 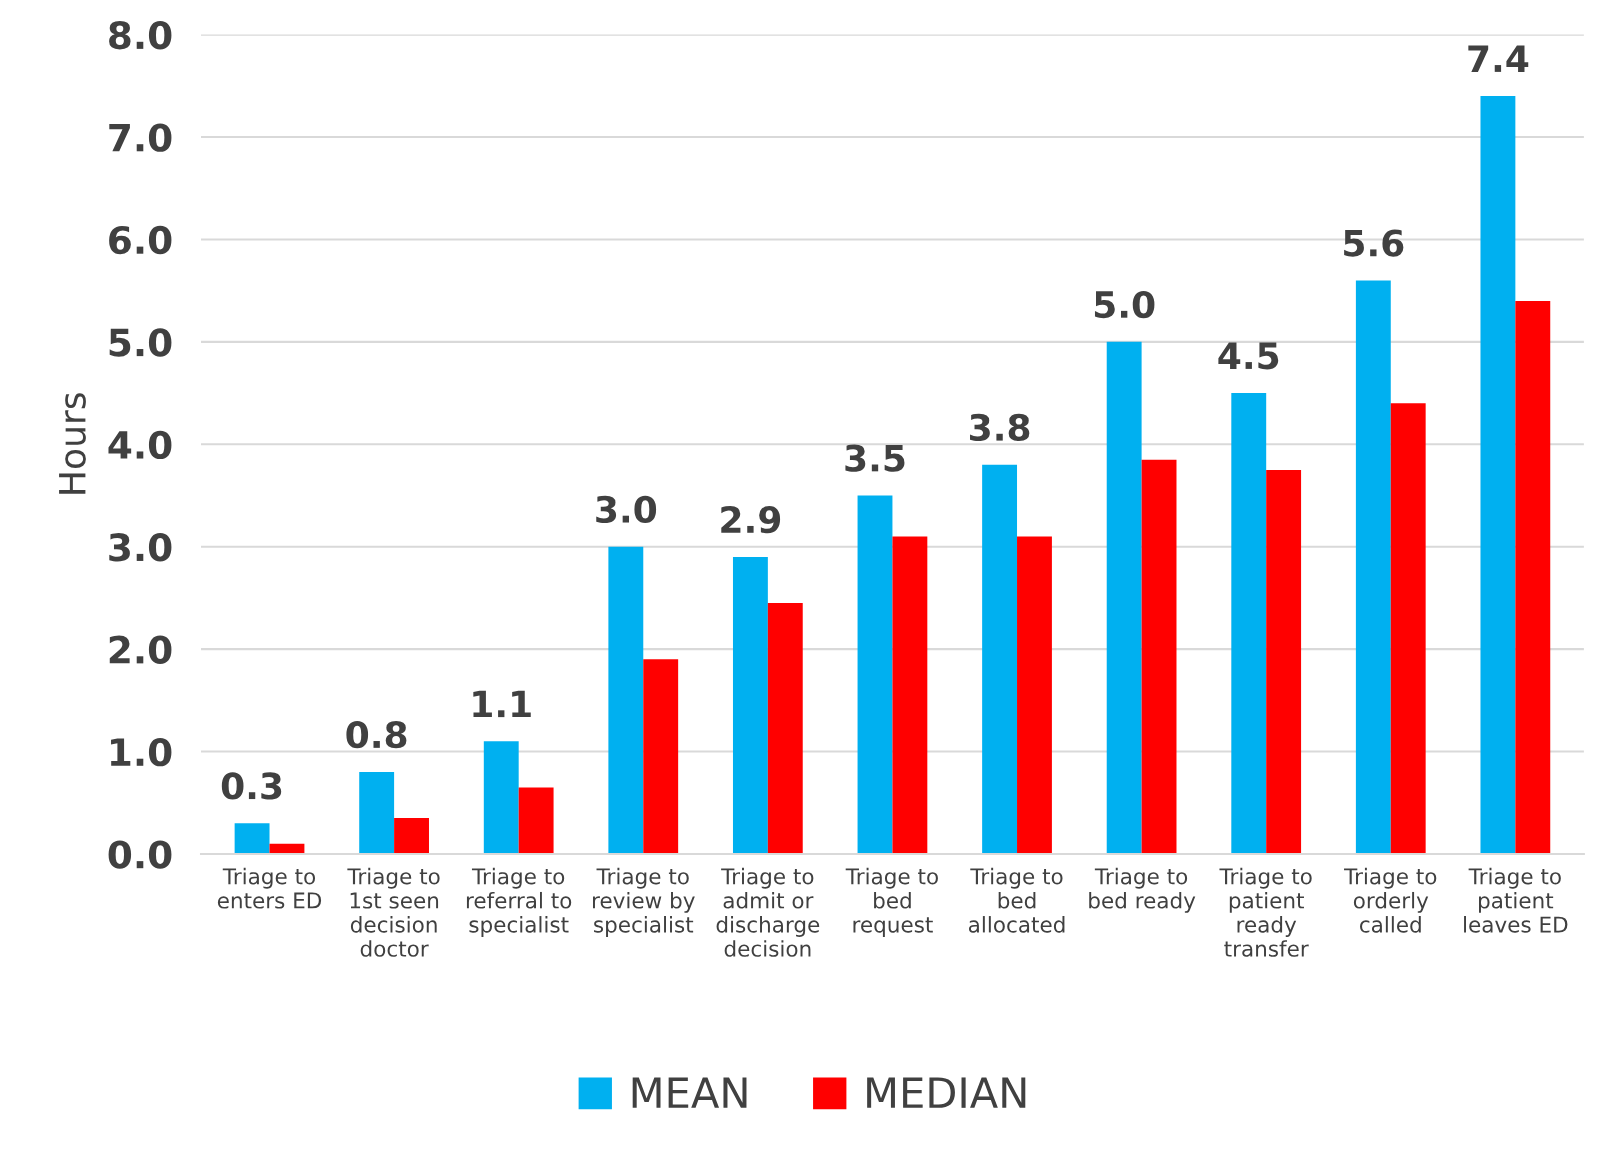 What do you see at coordinates (891, 902) in the screenshot?
I see `x-tick-label: Triage to bed request` at bounding box center [891, 902].